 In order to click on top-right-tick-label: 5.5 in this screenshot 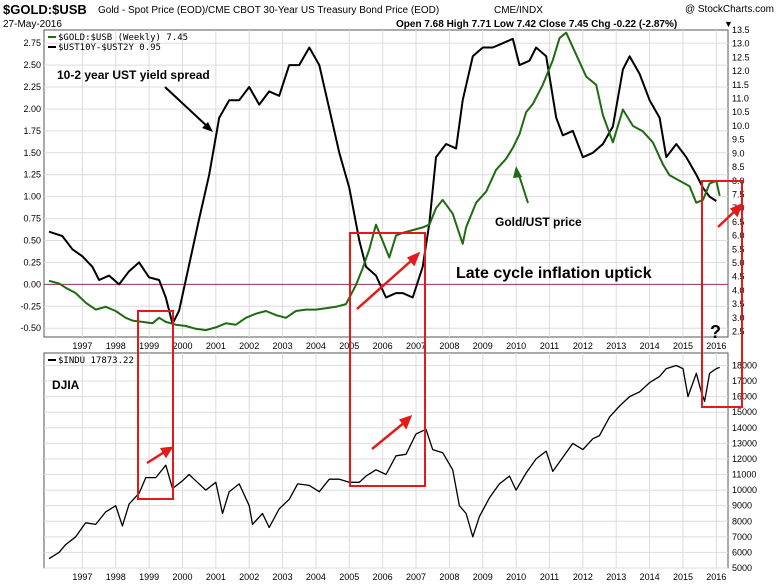, I will do `click(738, 249)`.